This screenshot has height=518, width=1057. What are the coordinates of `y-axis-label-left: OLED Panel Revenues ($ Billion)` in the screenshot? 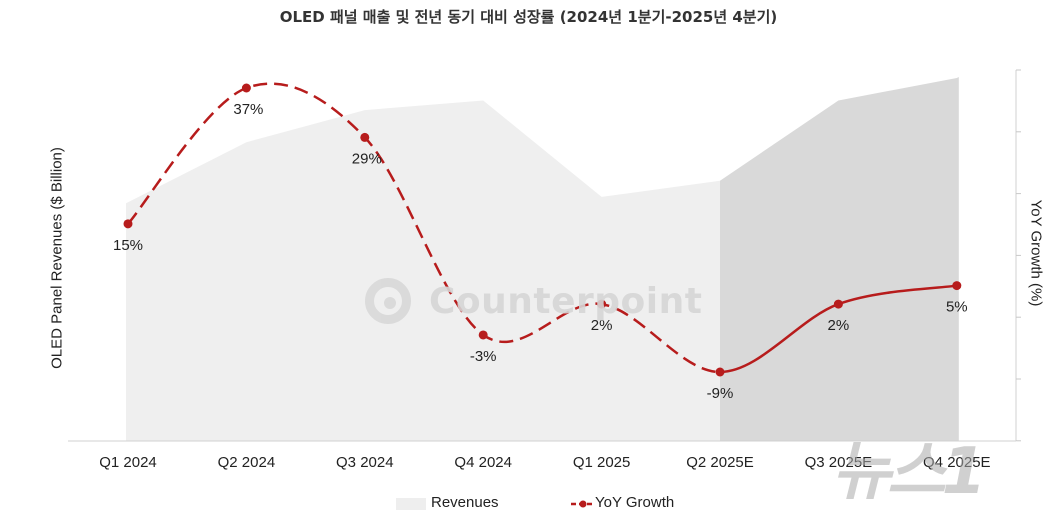 It's located at (57, 258).